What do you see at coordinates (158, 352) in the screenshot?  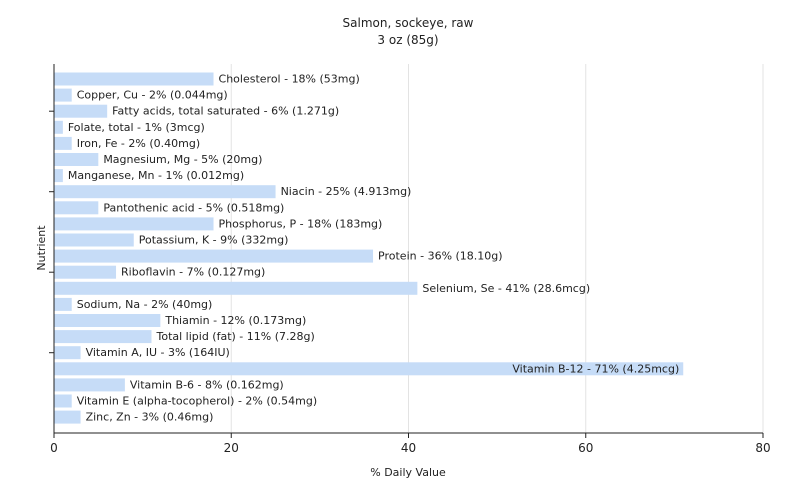 I see `bar-label: Vitamin A, IU - 3% (164IU)` at bounding box center [158, 352].